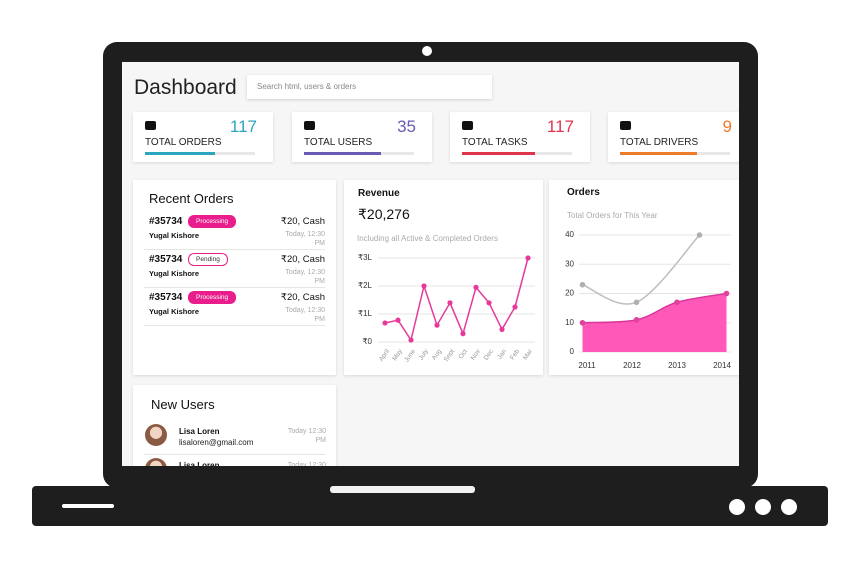 Image resolution: width=860 pixels, height=564 pixels. What do you see at coordinates (365, 257) in the screenshot?
I see `y-tick-label: ₹3L` at bounding box center [365, 257].